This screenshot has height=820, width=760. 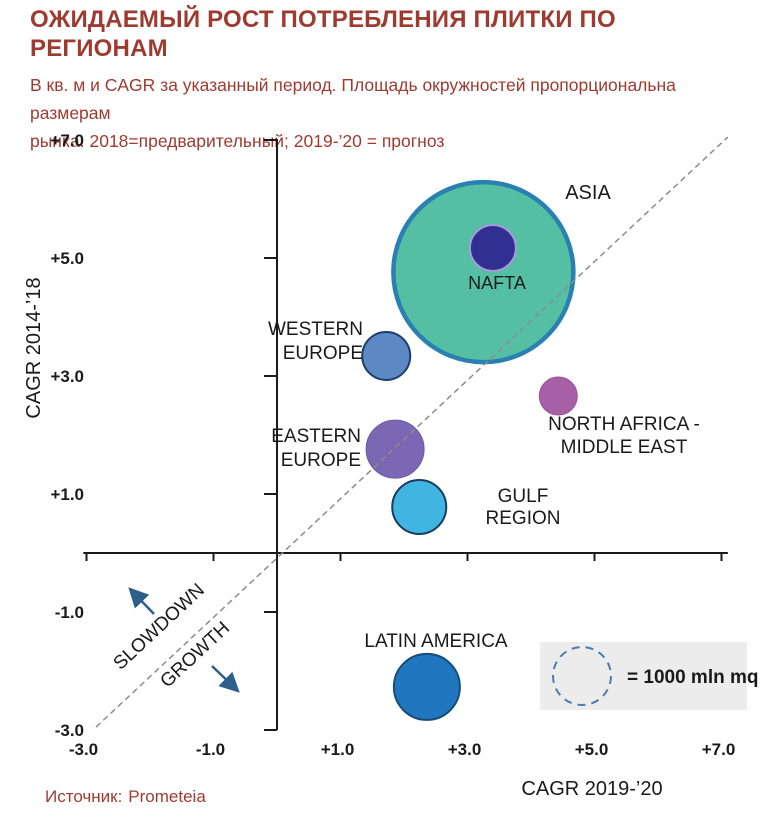 I want to click on y-axis-tick-label: +7.0, so click(x=67, y=140).